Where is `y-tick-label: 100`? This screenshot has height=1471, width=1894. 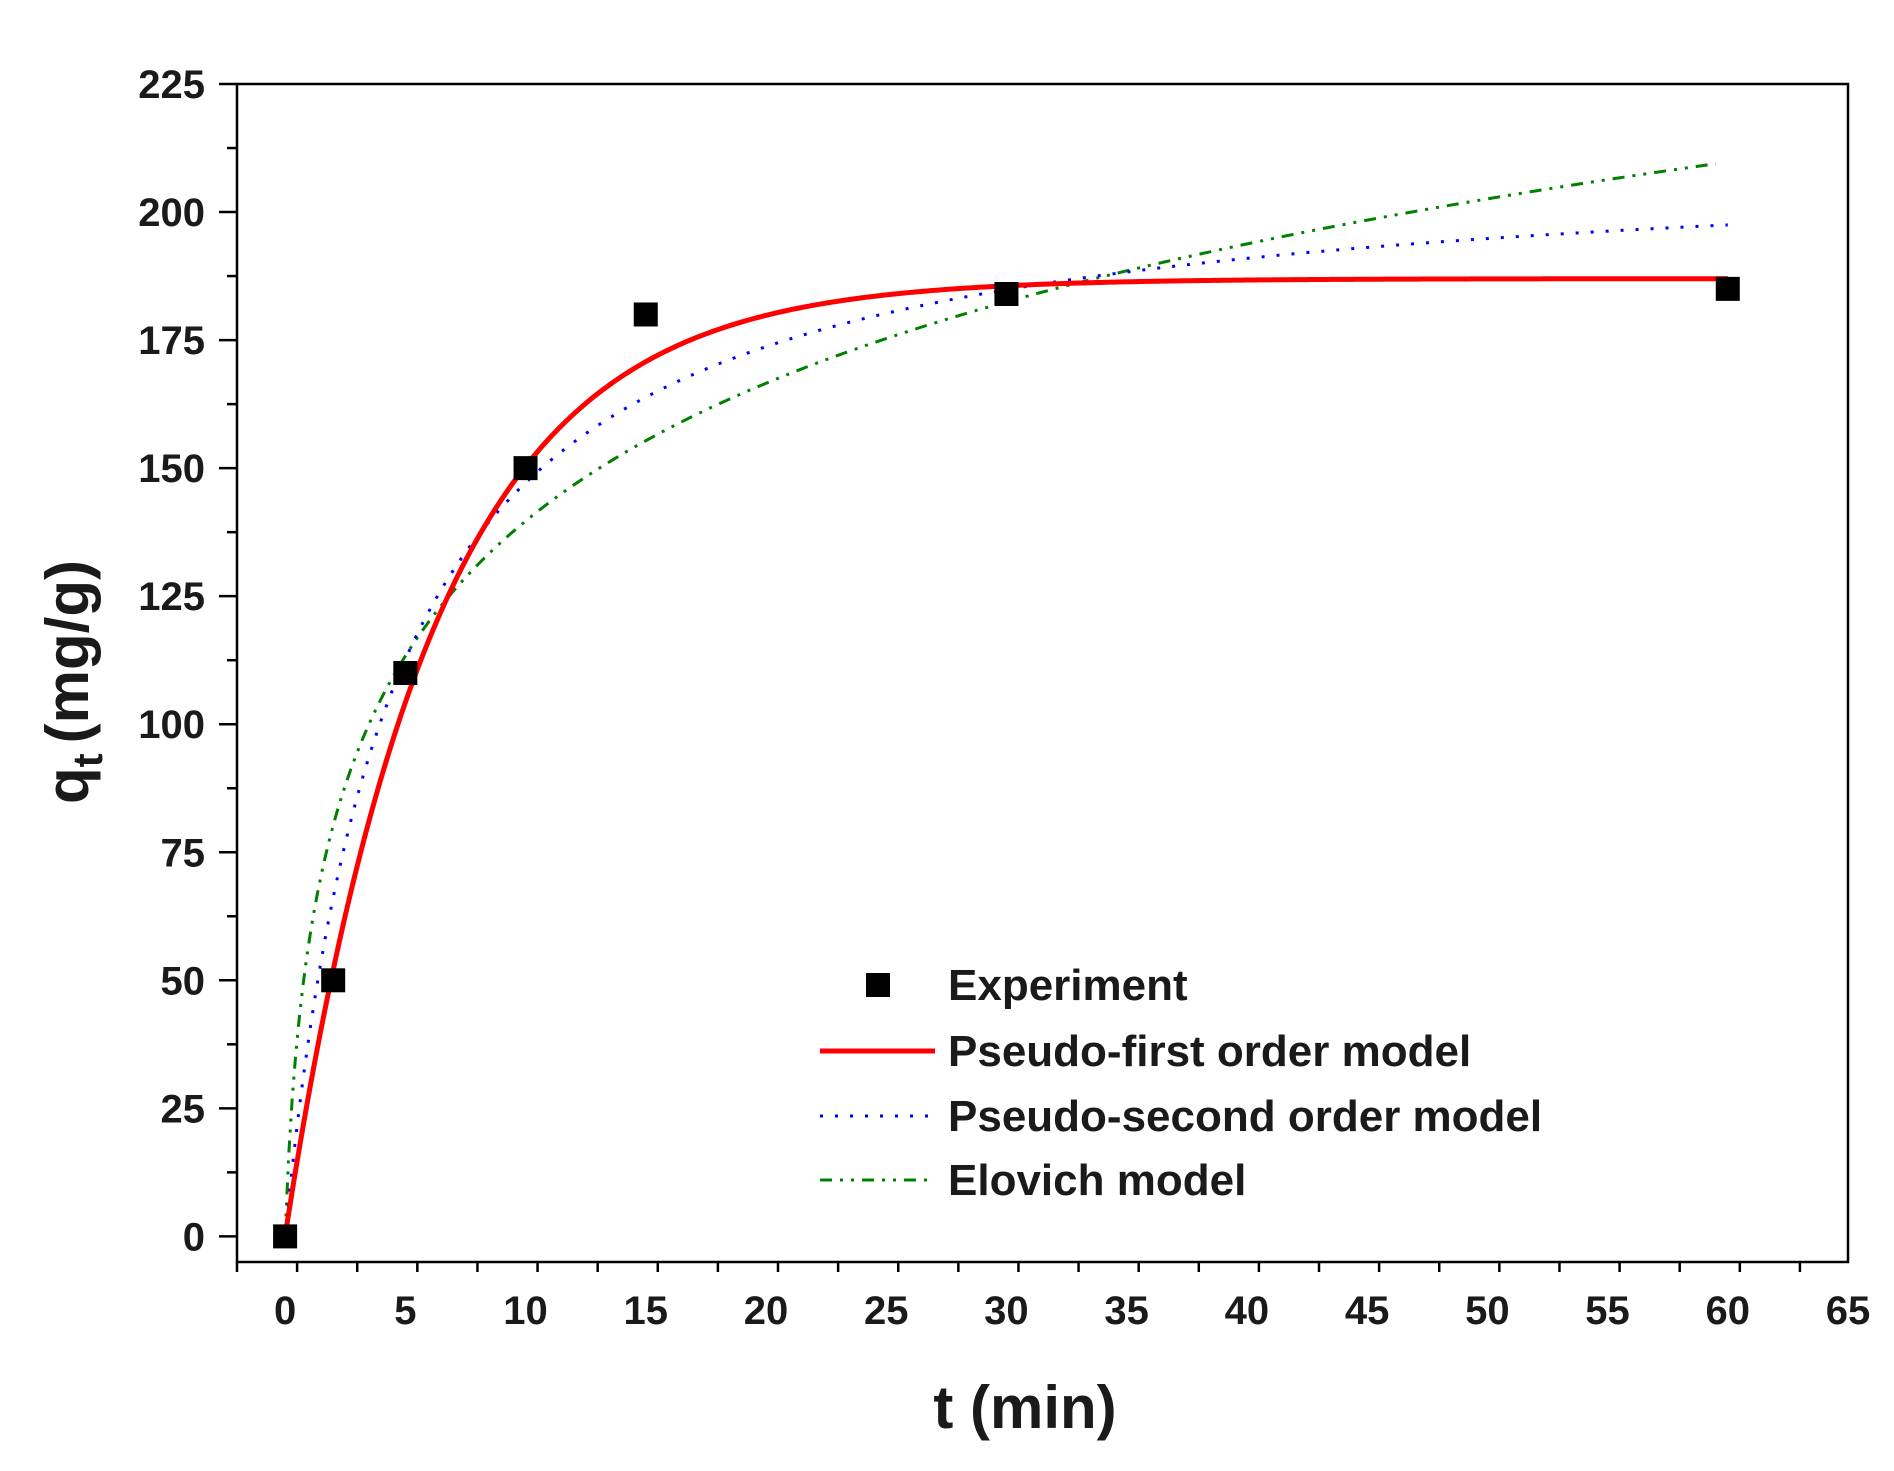 y-tick-label: 100 is located at coordinates (171, 725).